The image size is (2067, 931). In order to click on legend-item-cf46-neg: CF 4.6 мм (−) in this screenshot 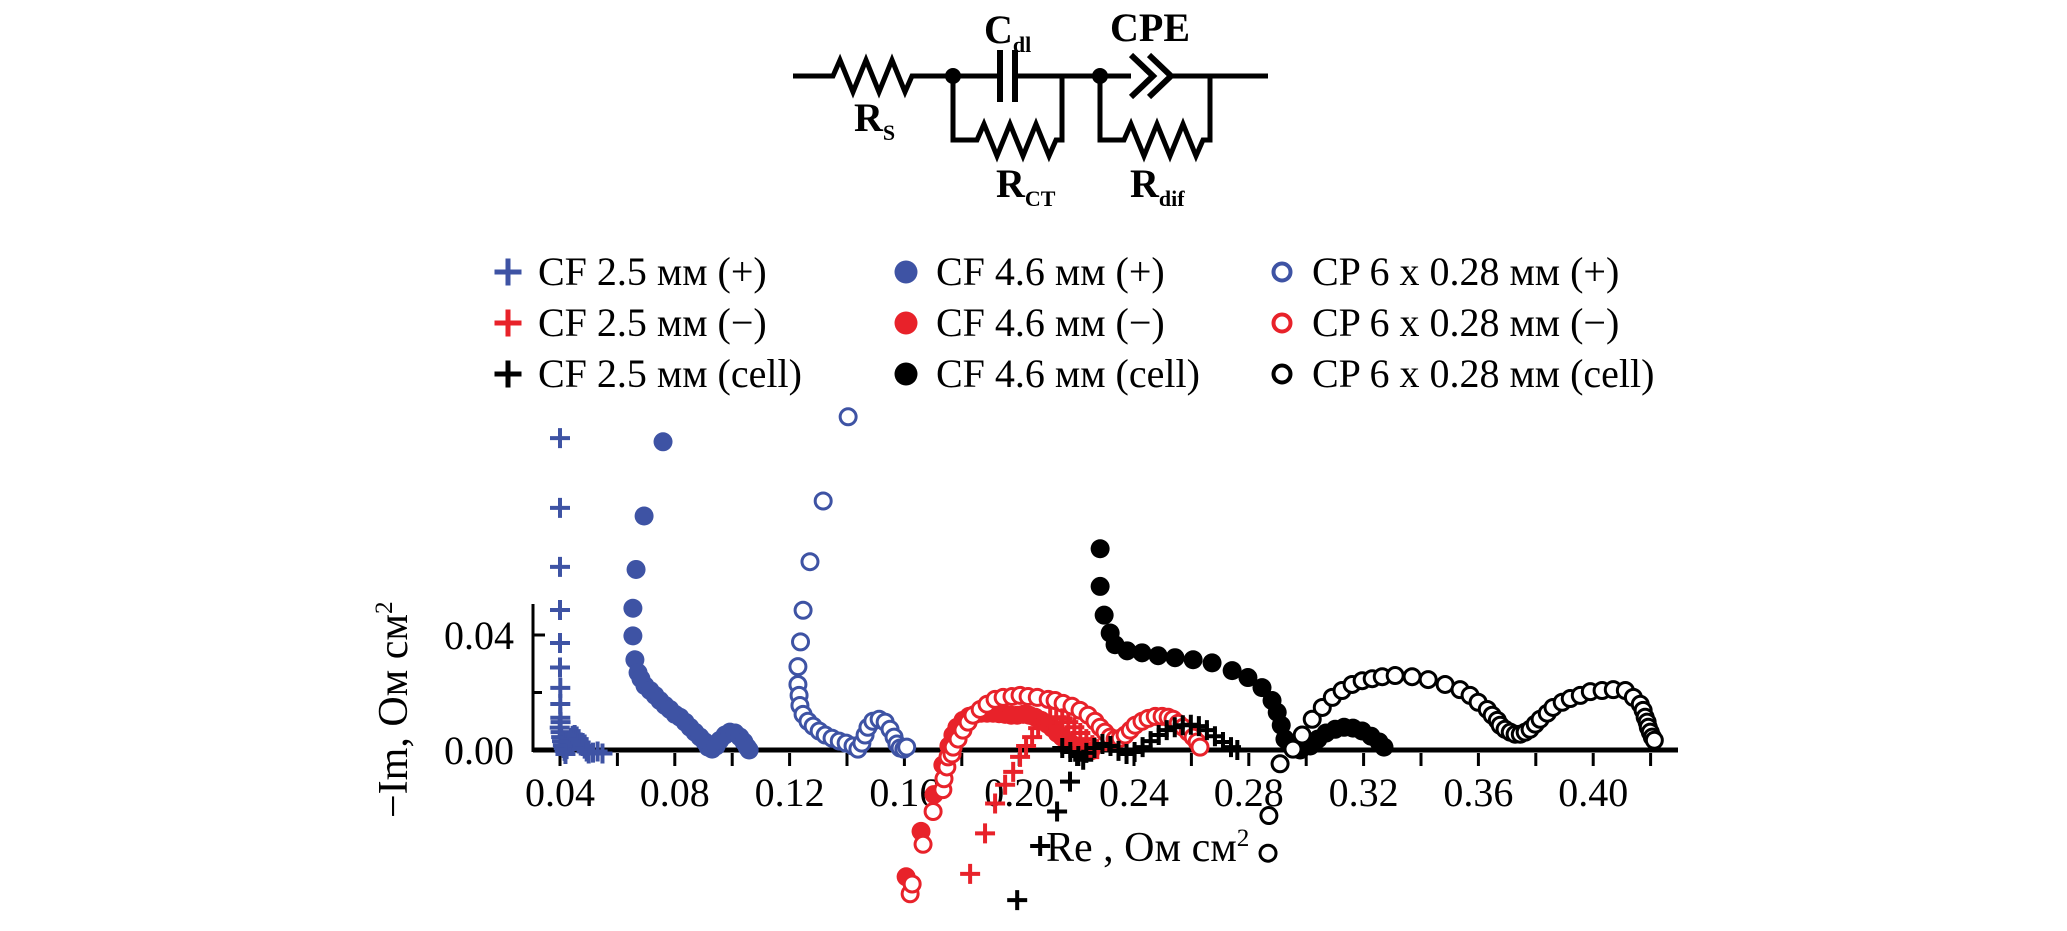, I will do `click(1043, 322)`.